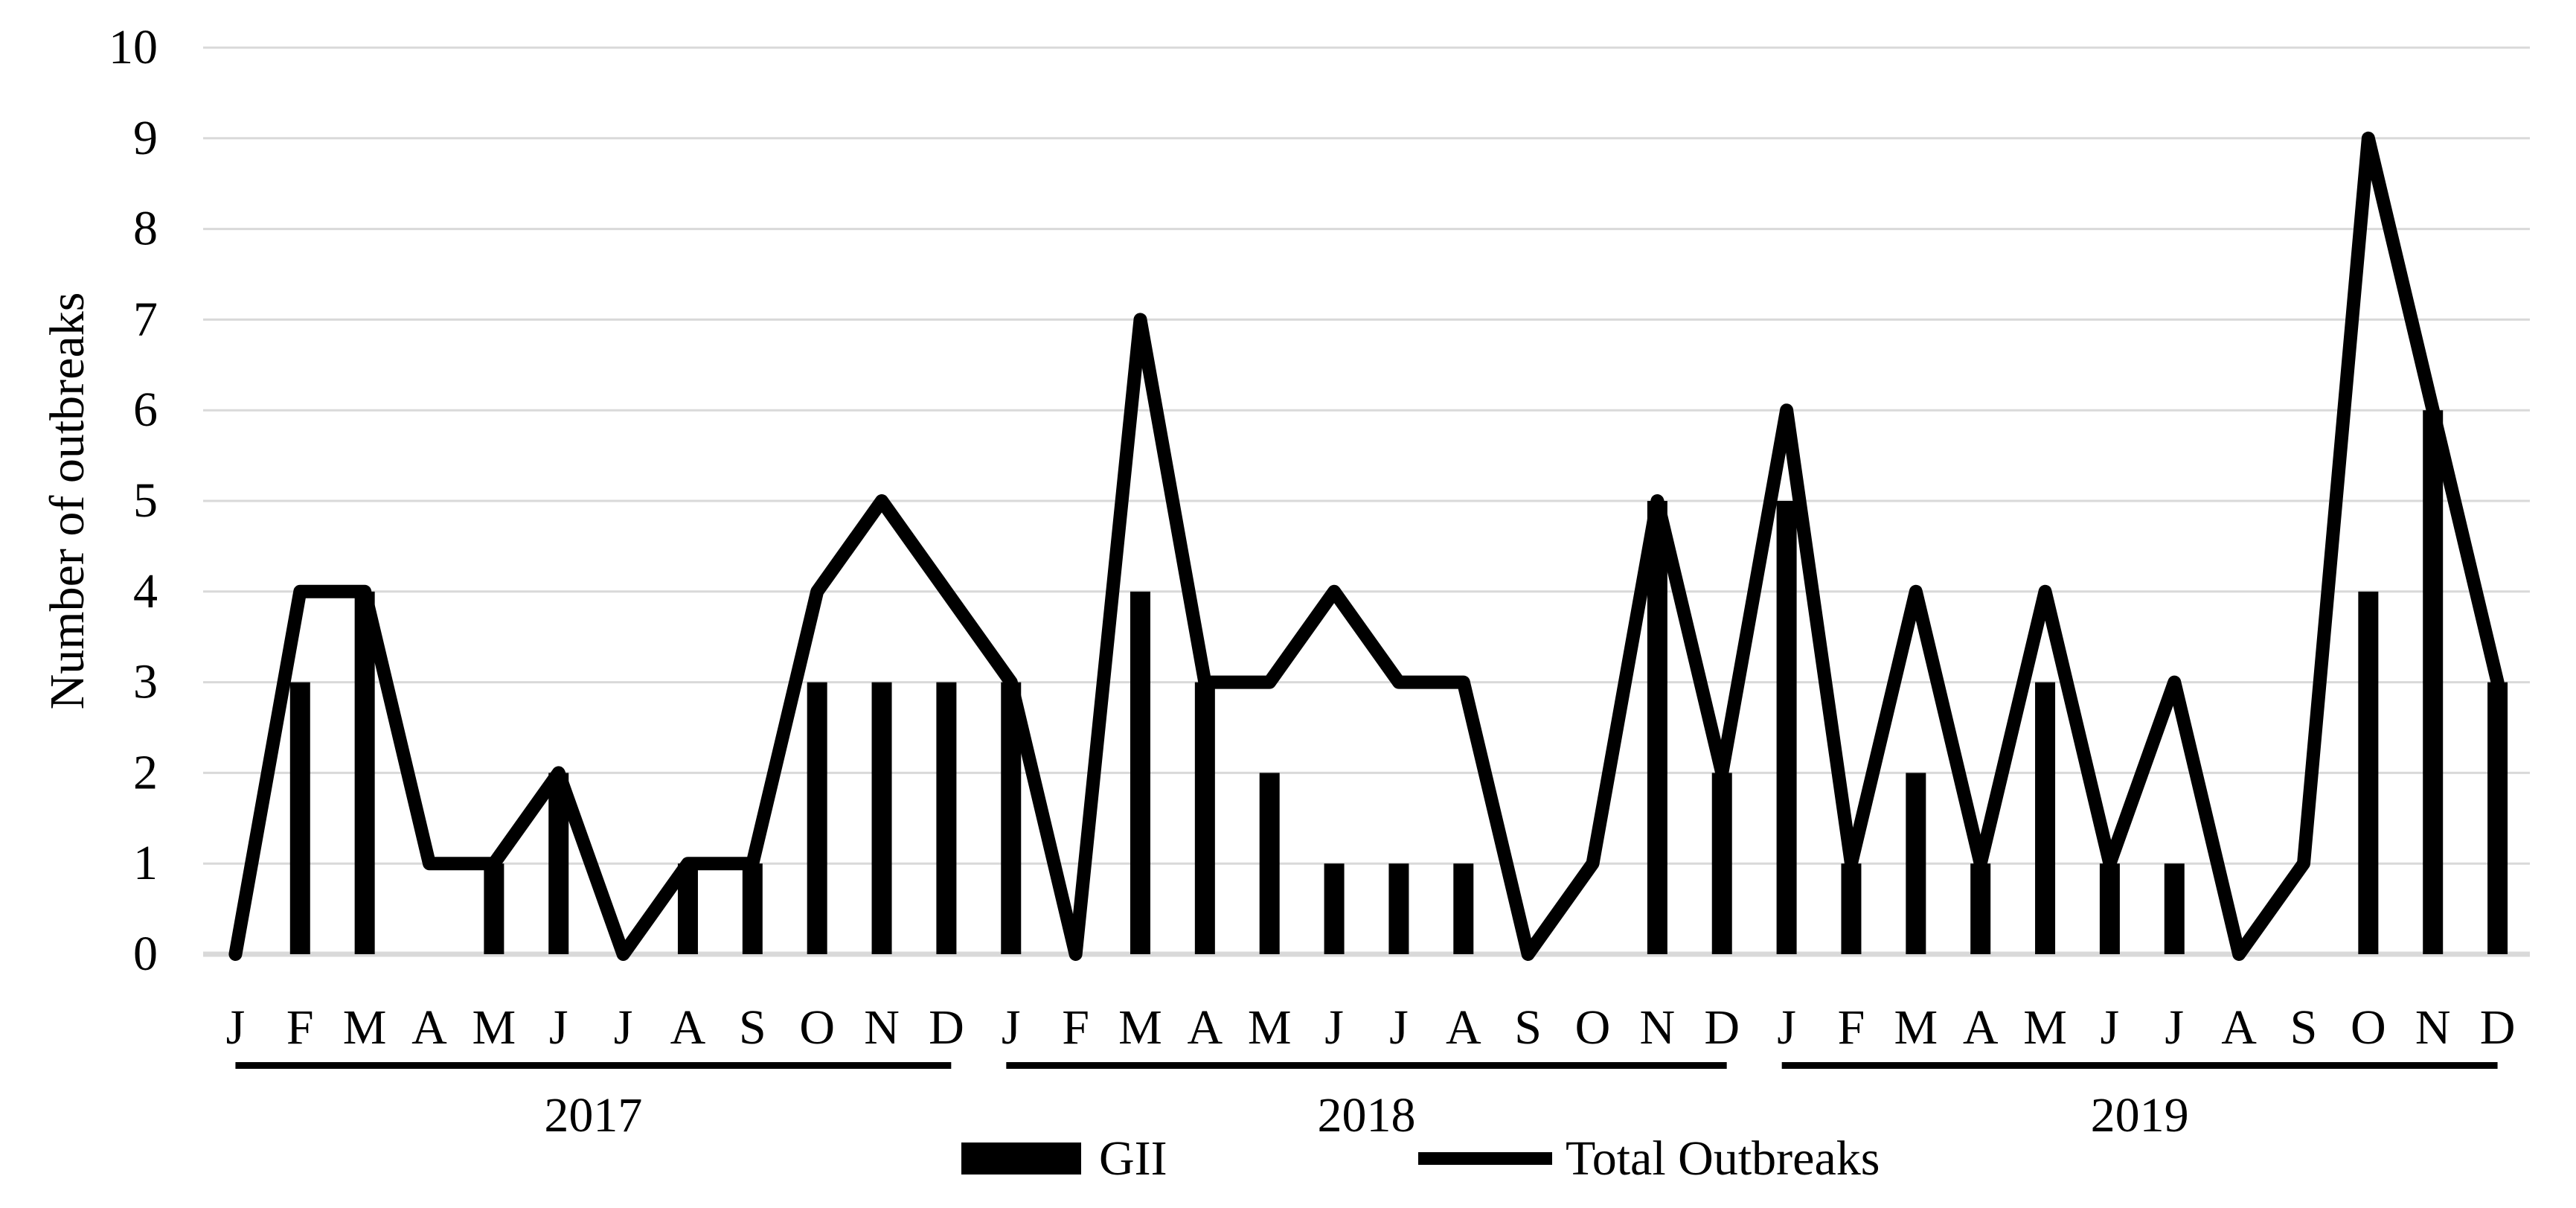 The image size is (2576, 1208). Describe the element at coordinates (882, 1027) in the screenshot. I see `month-label-2017-11: N` at that location.